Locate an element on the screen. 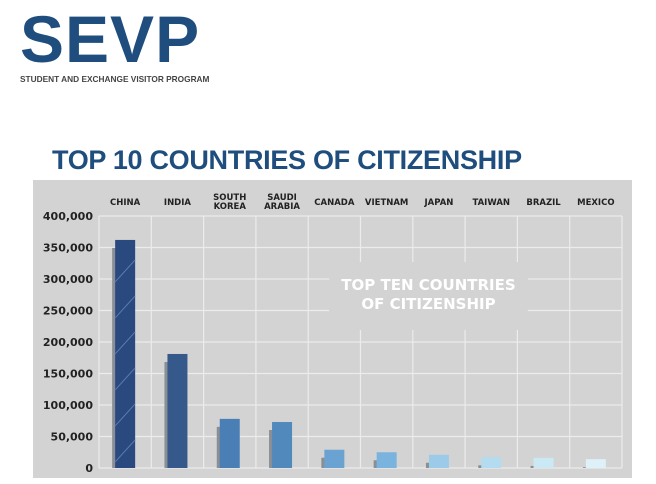  category-label: ARABIA is located at coordinates (282, 207).